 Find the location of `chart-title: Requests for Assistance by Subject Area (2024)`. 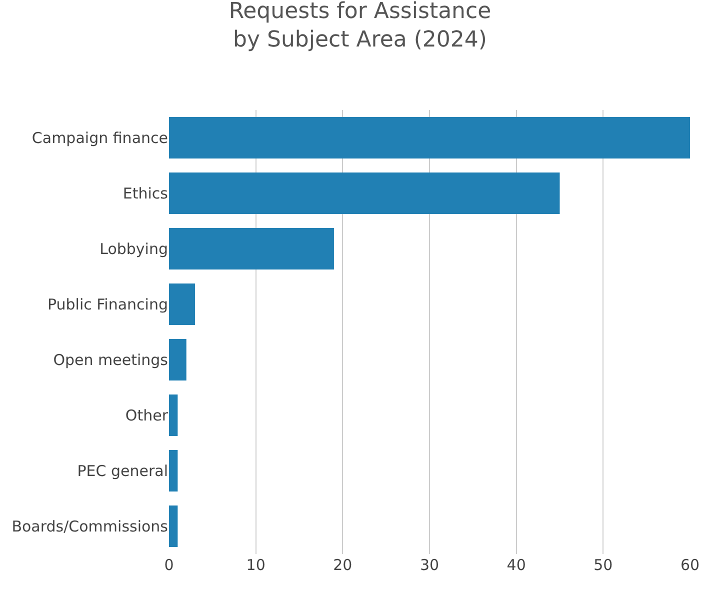

chart-title: Requests for Assistance by Subject Area (2024) is located at coordinates (360, 26).